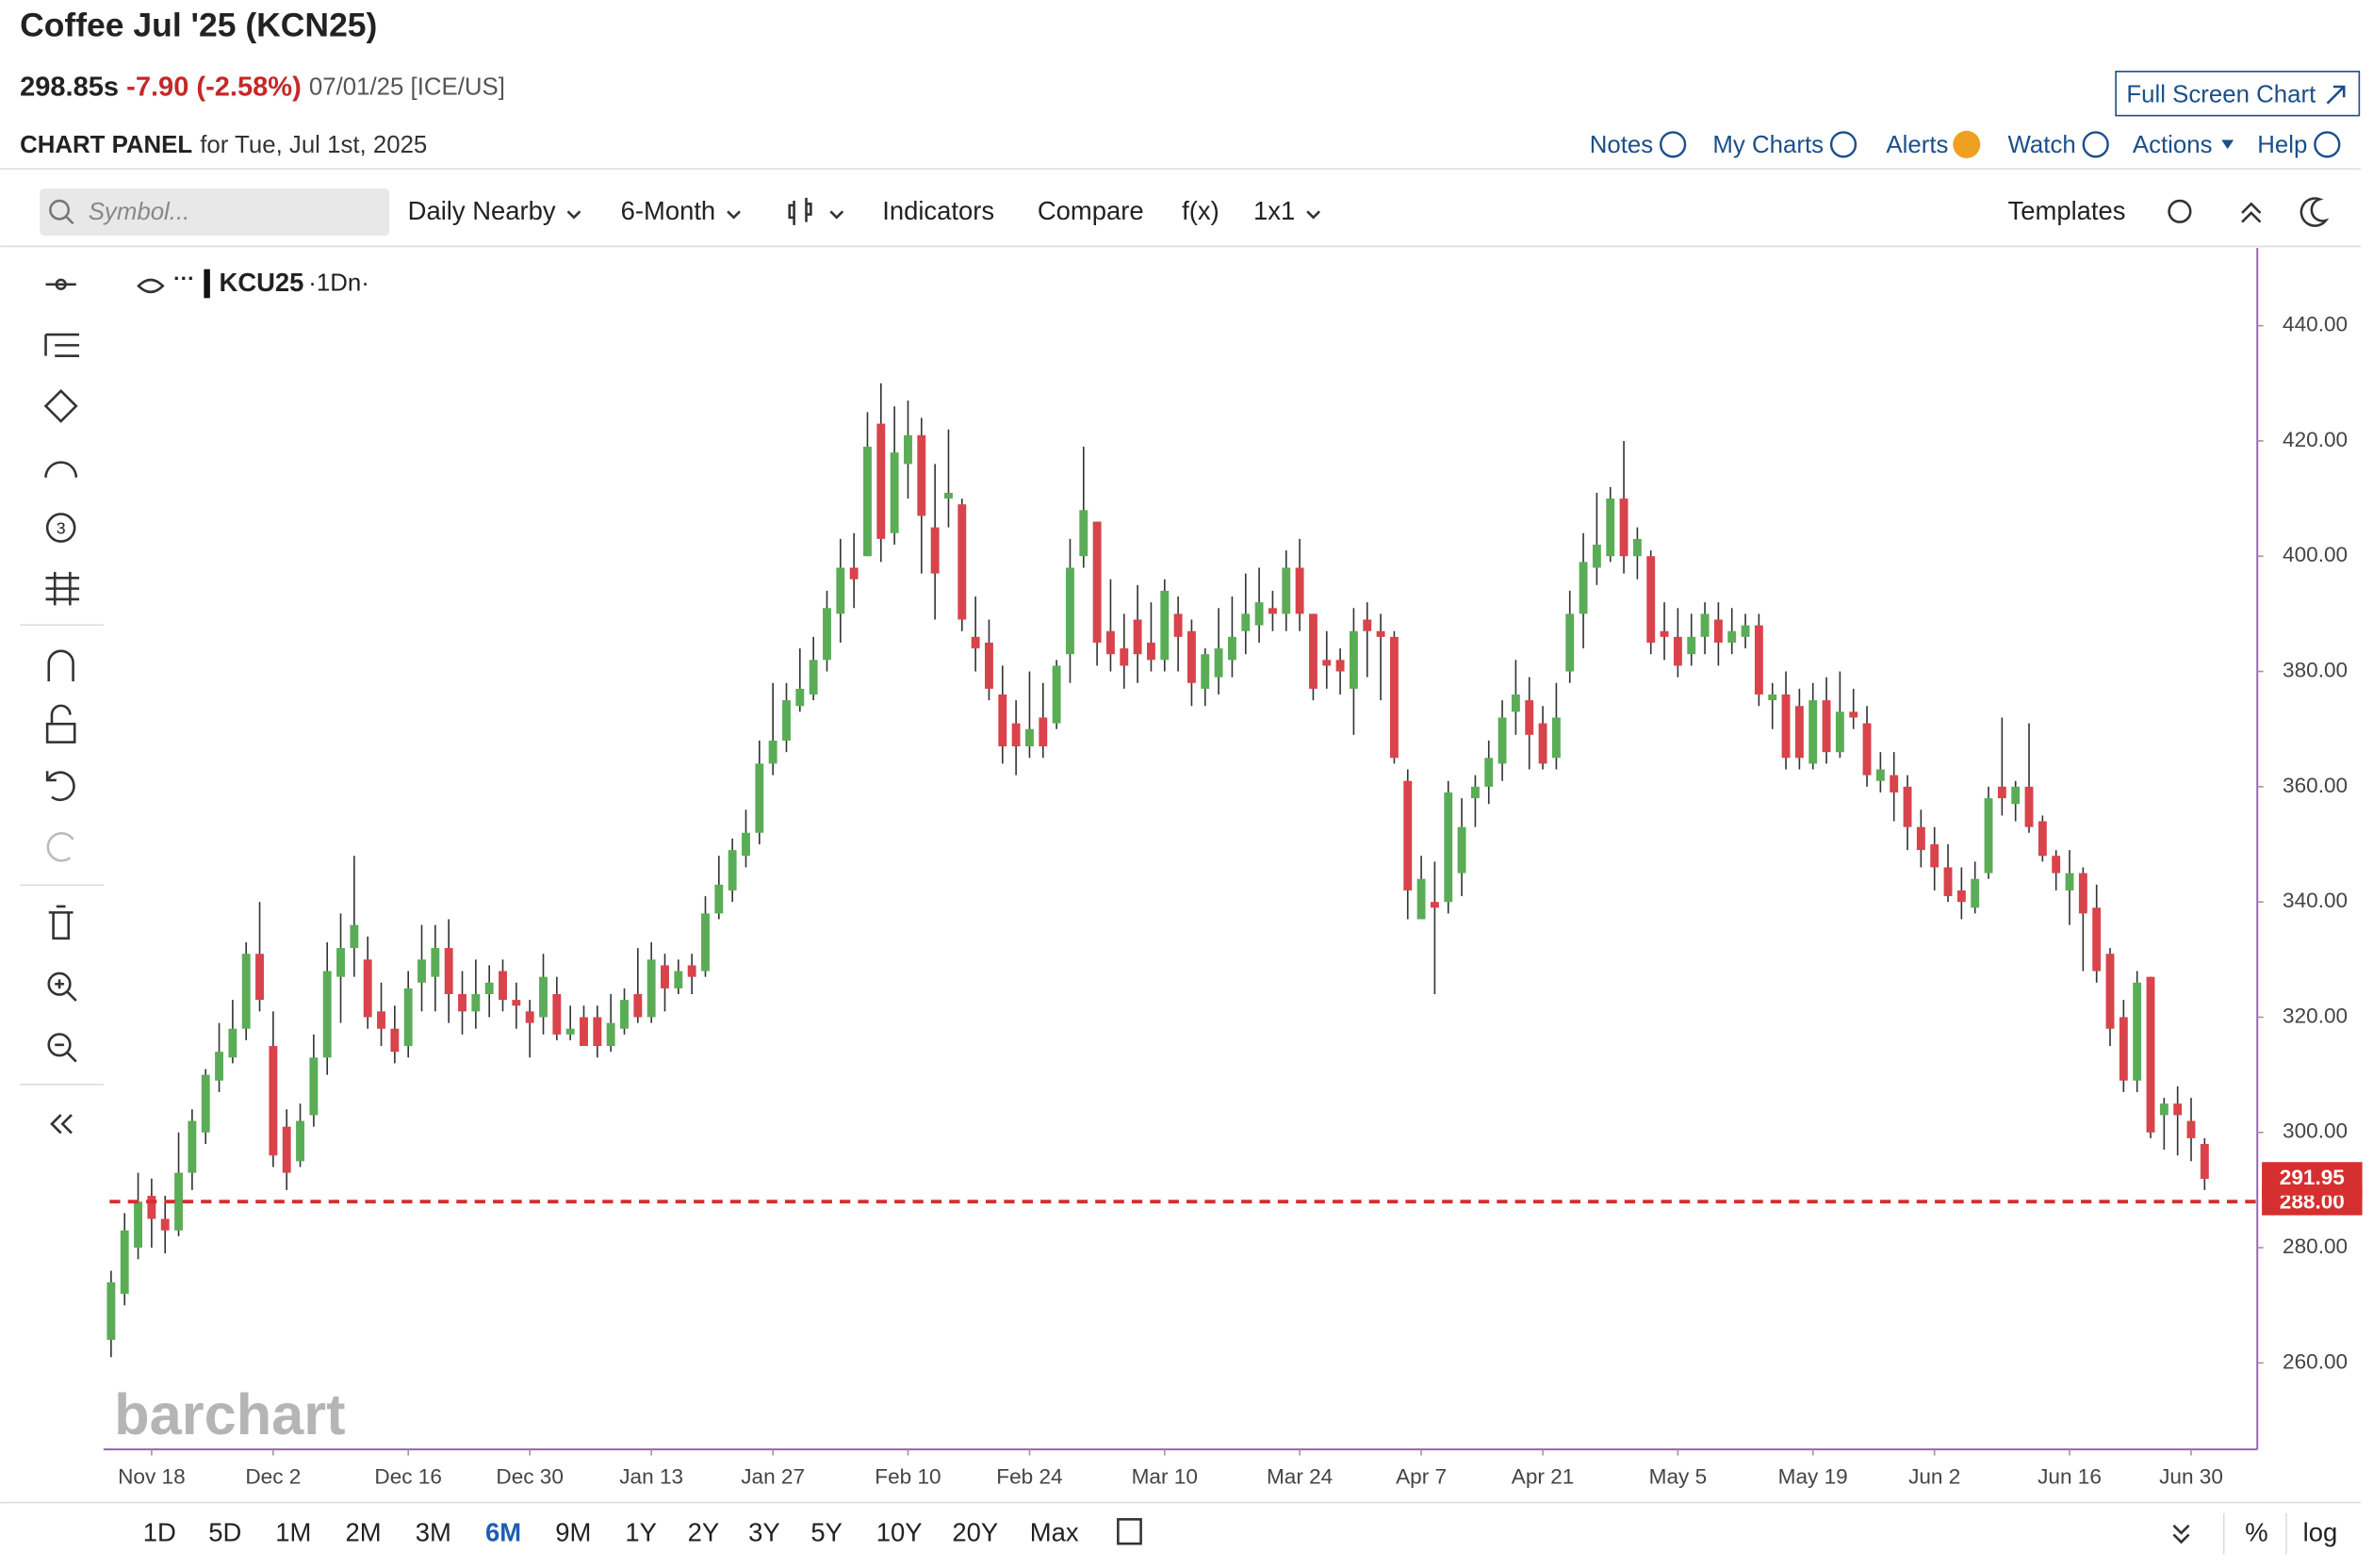  I want to click on menu-item: Notes, so click(1621, 145).